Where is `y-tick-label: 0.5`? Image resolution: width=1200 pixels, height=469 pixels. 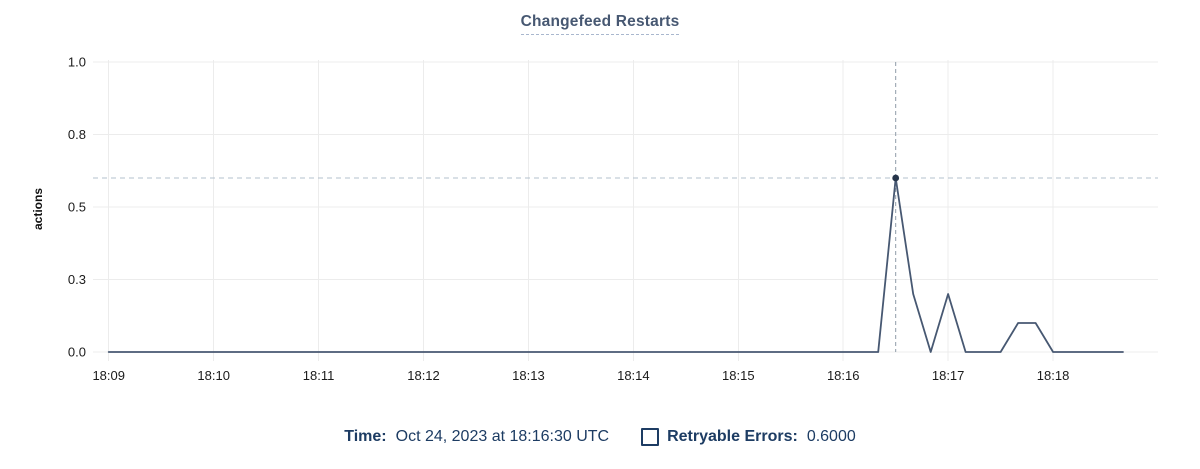 y-tick-label: 0.5 is located at coordinates (77, 207).